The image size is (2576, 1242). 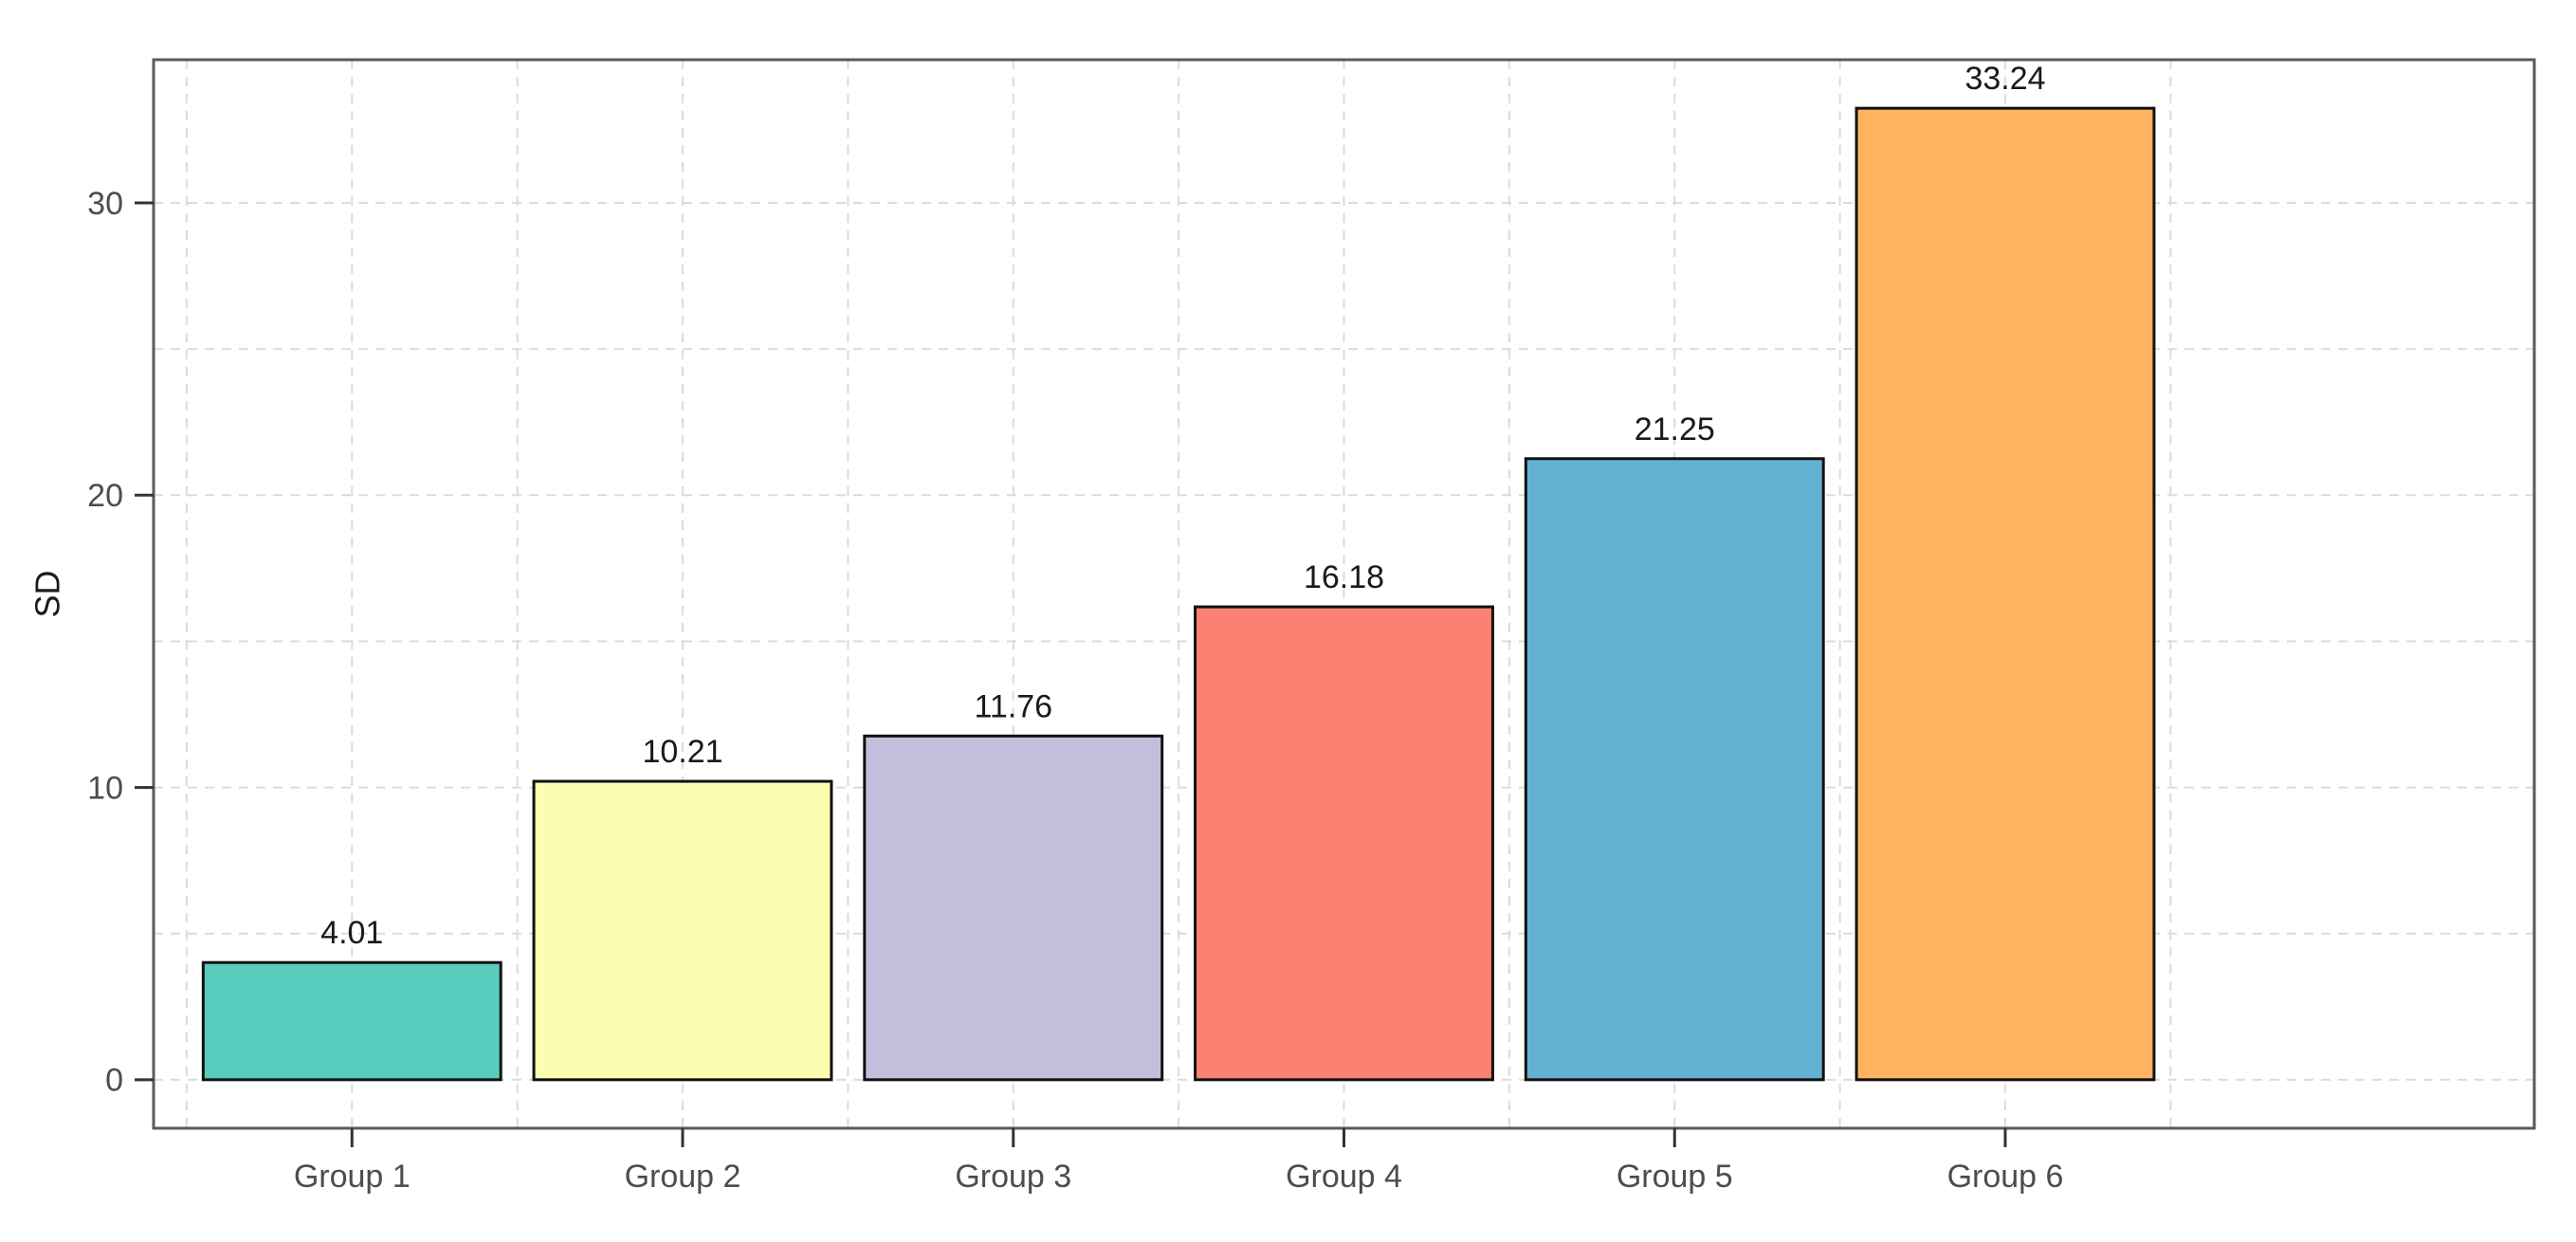 I want to click on bar-value-label: 4.01, so click(x=351, y=933).